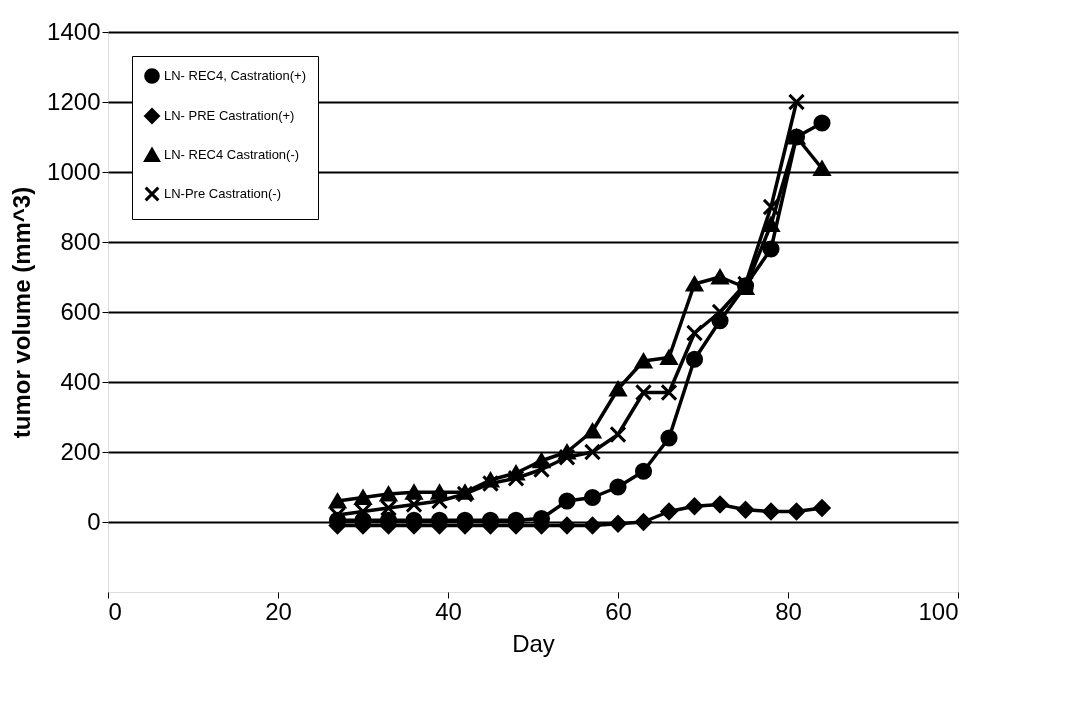 The height and width of the screenshot is (703, 1075). What do you see at coordinates (229, 115) in the screenshot?
I see `legend-label: LN- PRE Castration(+)` at bounding box center [229, 115].